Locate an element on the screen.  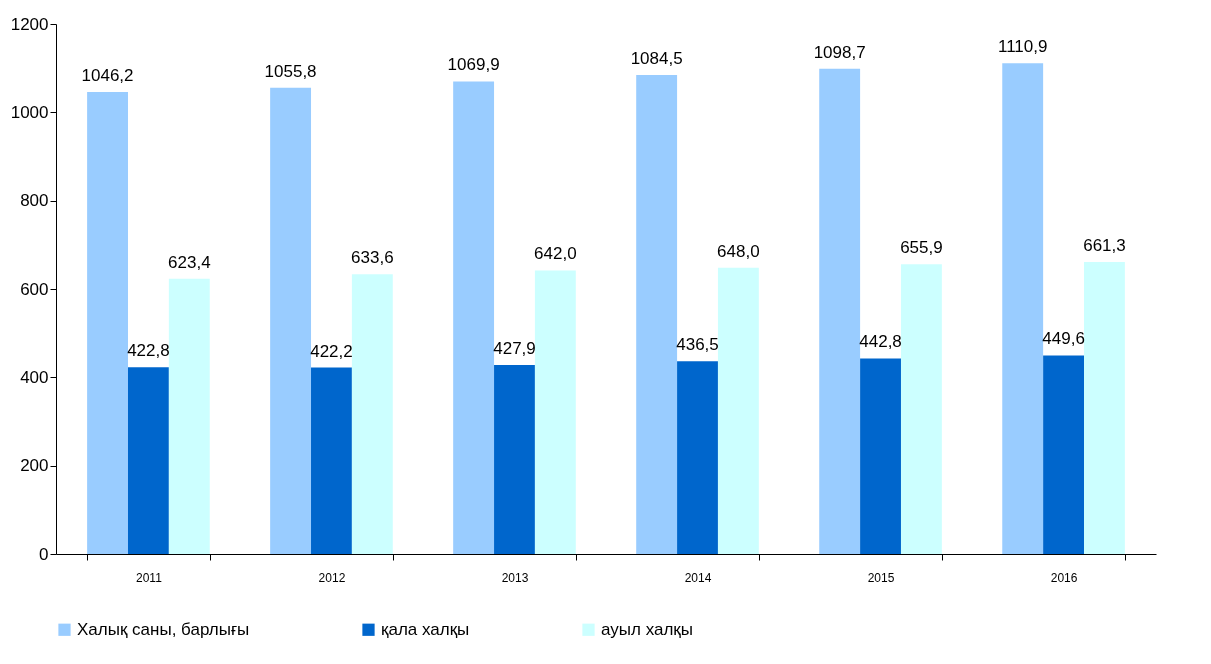
data-label: 1046,2 is located at coordinates (107, 75).